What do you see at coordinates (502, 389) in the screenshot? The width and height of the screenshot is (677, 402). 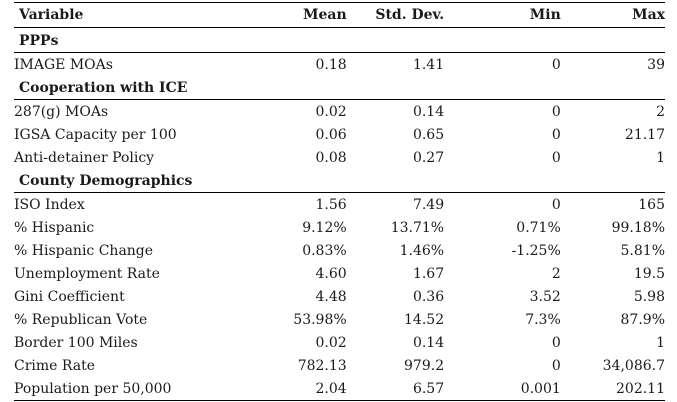 I see `cell-min: 0.001` at bounding box center [502, 389].